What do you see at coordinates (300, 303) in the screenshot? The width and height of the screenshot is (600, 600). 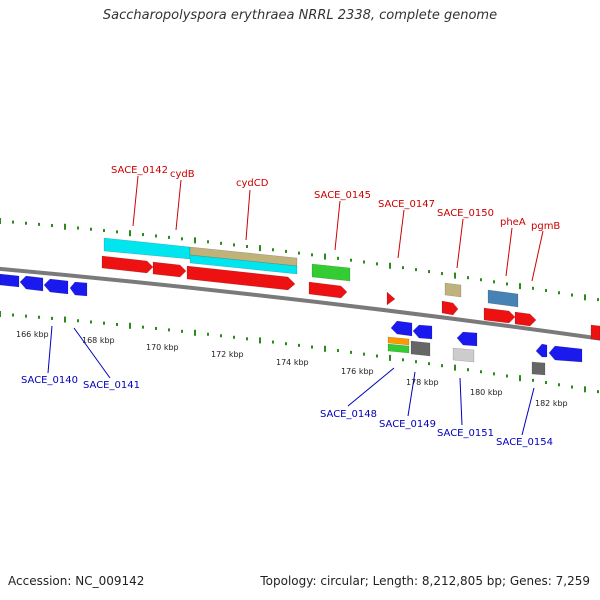 I see `genome-backbone` at bounding box center [300, 303].